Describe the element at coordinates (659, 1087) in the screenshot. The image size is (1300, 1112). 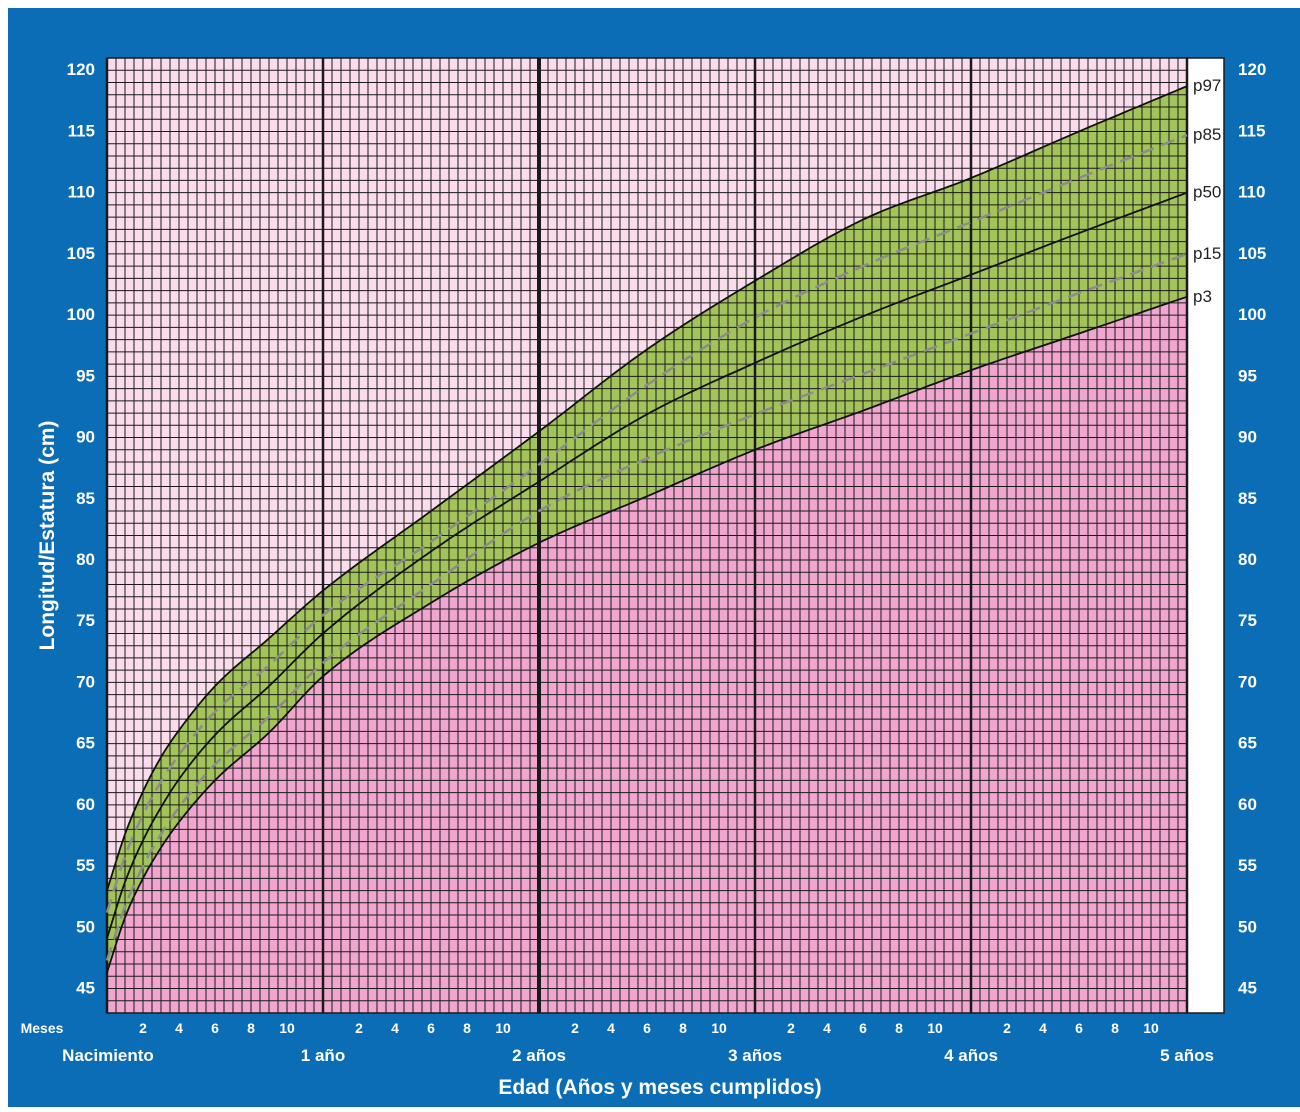
I see `x-axis-title: Edad (Años y meses cumplidos)` at that location.